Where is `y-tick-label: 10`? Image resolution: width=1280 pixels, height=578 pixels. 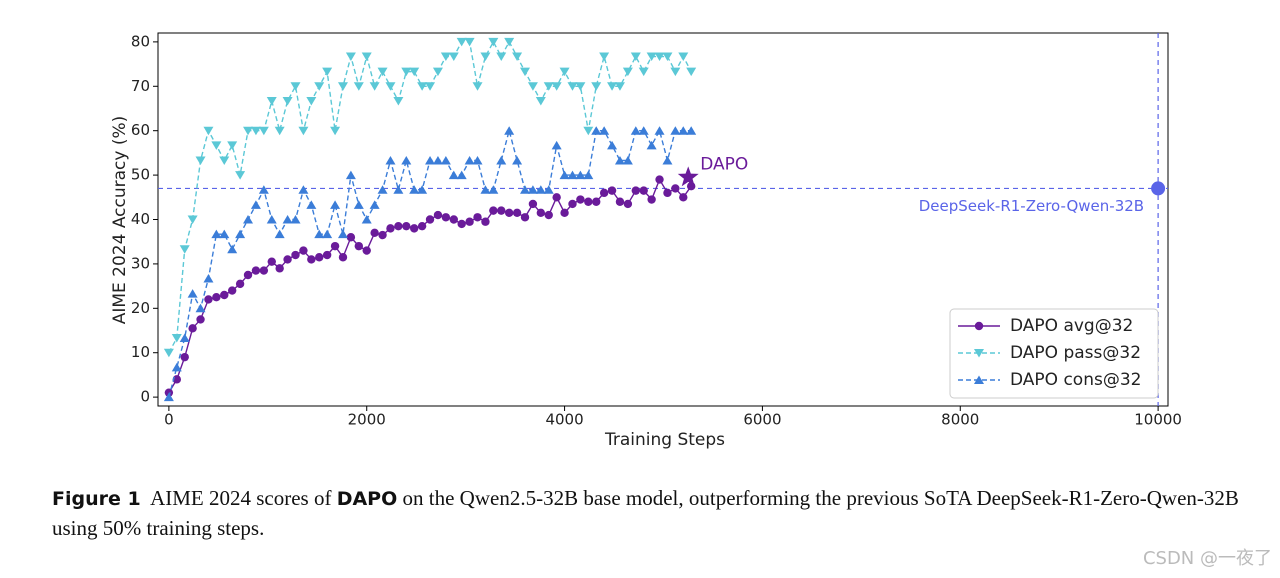 y-tick-label: 10 is located at coordinates (140, 352).